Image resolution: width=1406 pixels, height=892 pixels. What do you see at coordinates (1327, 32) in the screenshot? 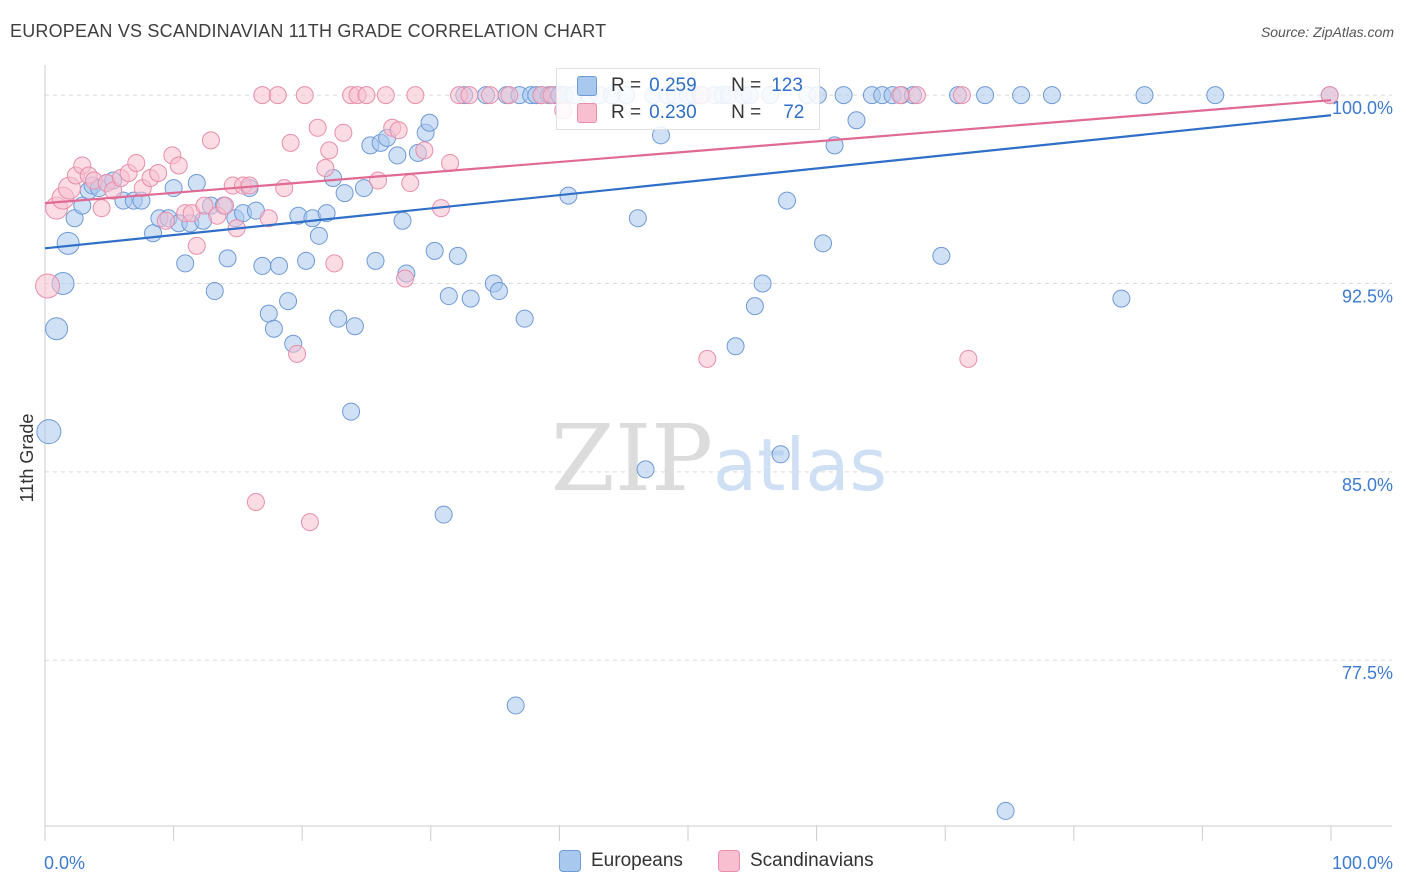
I see `source-label: Source: ZipAtlas.com` at bounding box center [1327, 32].